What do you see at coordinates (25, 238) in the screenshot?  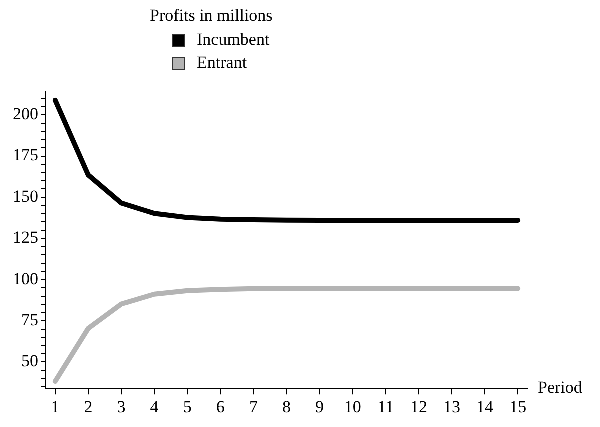 I see `y-tick-label: 125` at bounding box center [25, 238].